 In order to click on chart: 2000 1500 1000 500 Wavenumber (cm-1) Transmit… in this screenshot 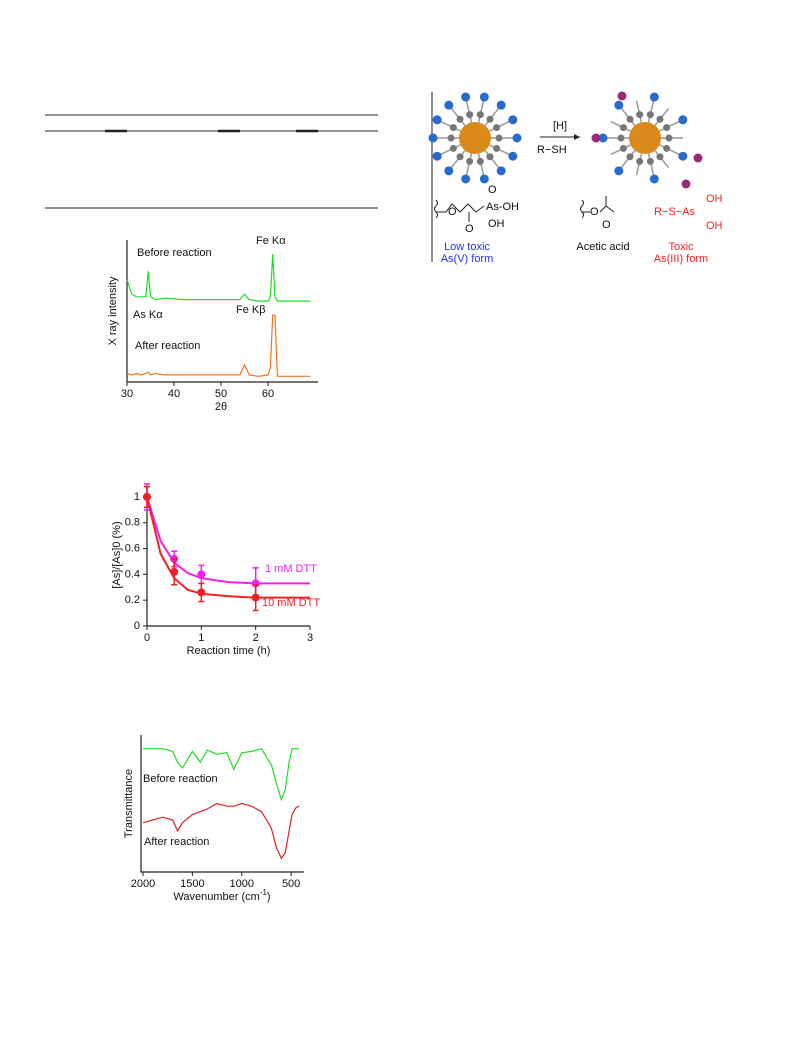, I will do `click(213, 819)`.